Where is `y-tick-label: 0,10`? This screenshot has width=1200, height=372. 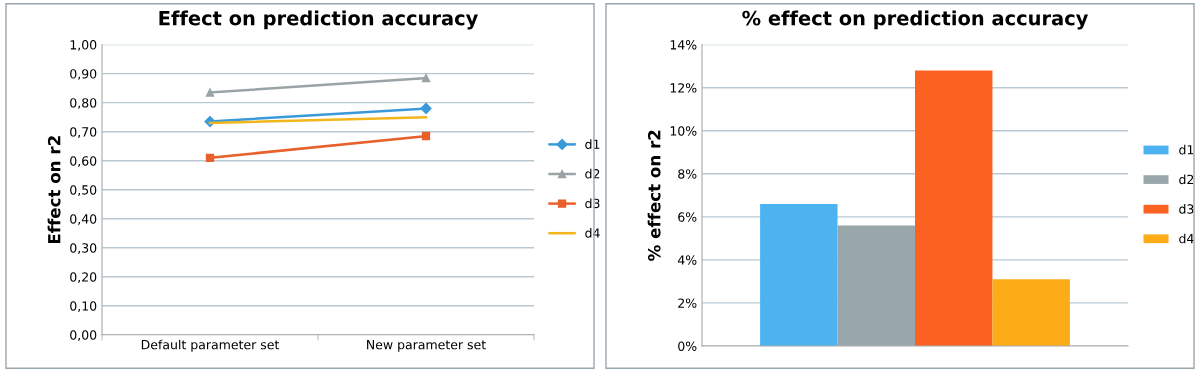 y-tick-label: 0,10 is located at coordinates (83, 306).